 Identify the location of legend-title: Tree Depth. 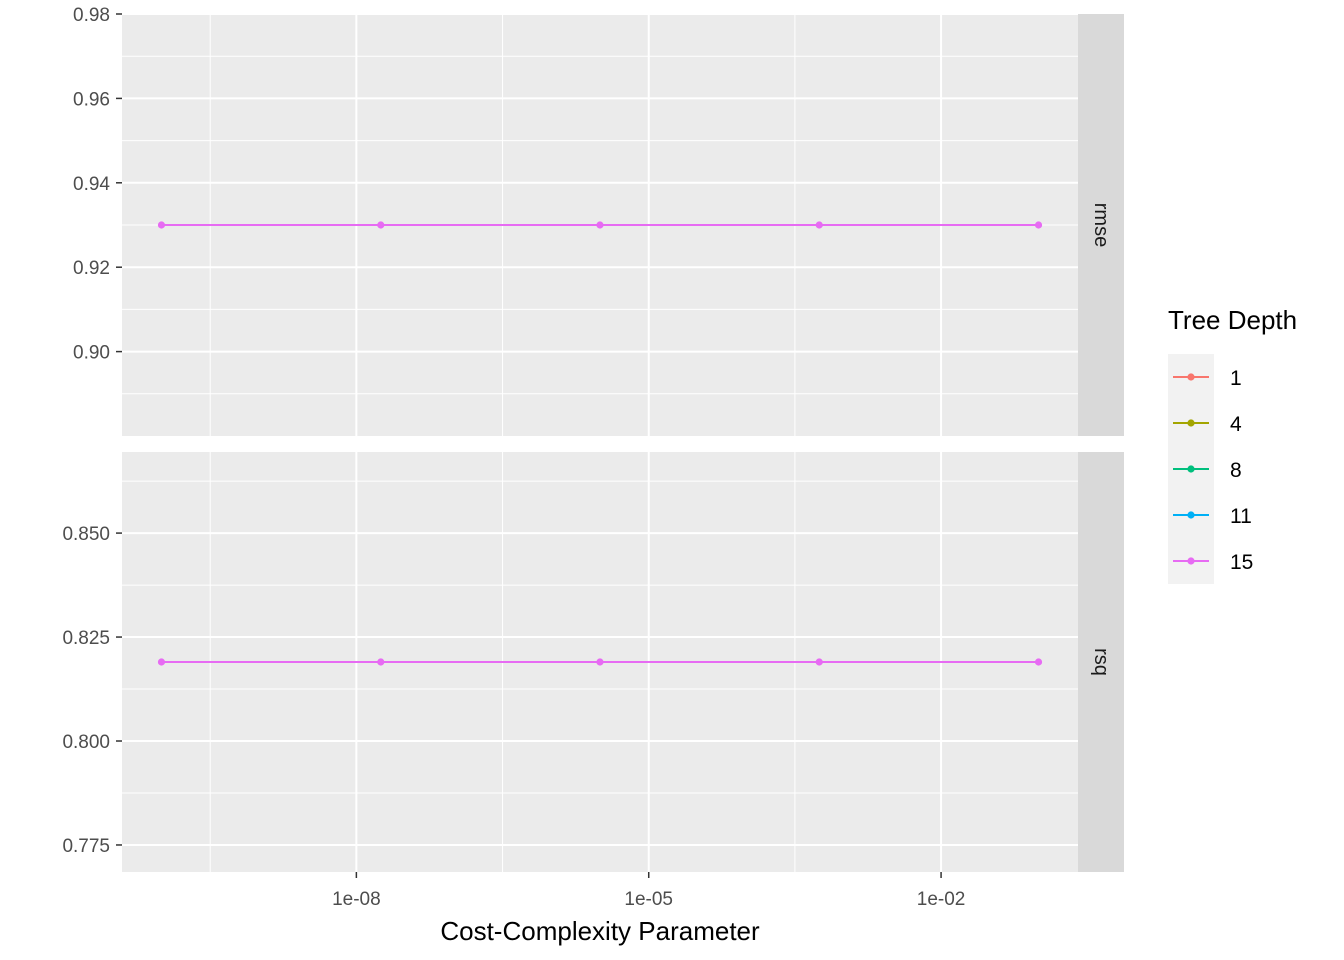
(1232, 320).